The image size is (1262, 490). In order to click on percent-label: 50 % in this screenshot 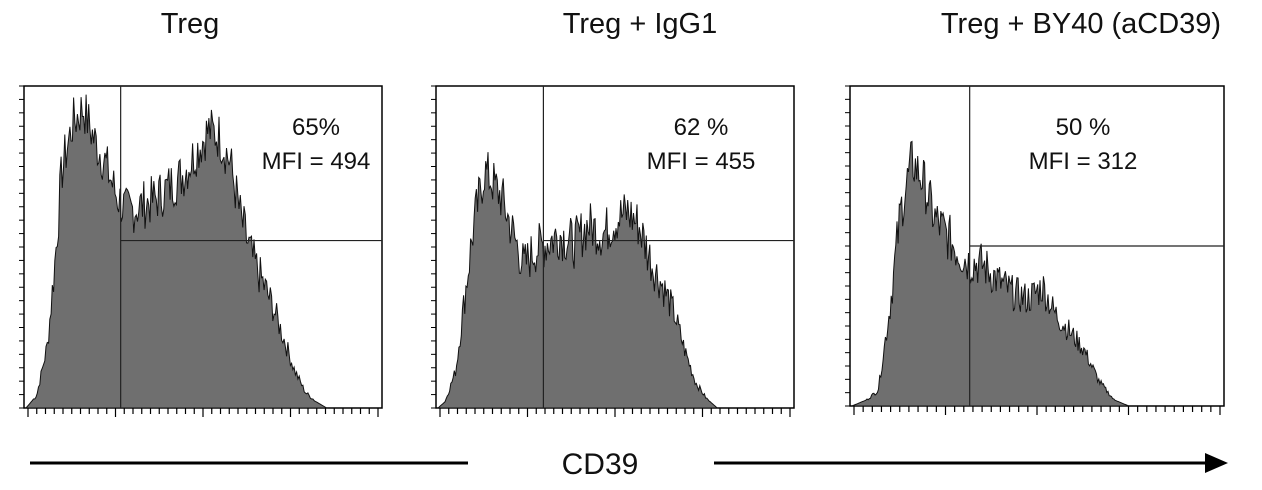, I will do `click(1083, 127)`.